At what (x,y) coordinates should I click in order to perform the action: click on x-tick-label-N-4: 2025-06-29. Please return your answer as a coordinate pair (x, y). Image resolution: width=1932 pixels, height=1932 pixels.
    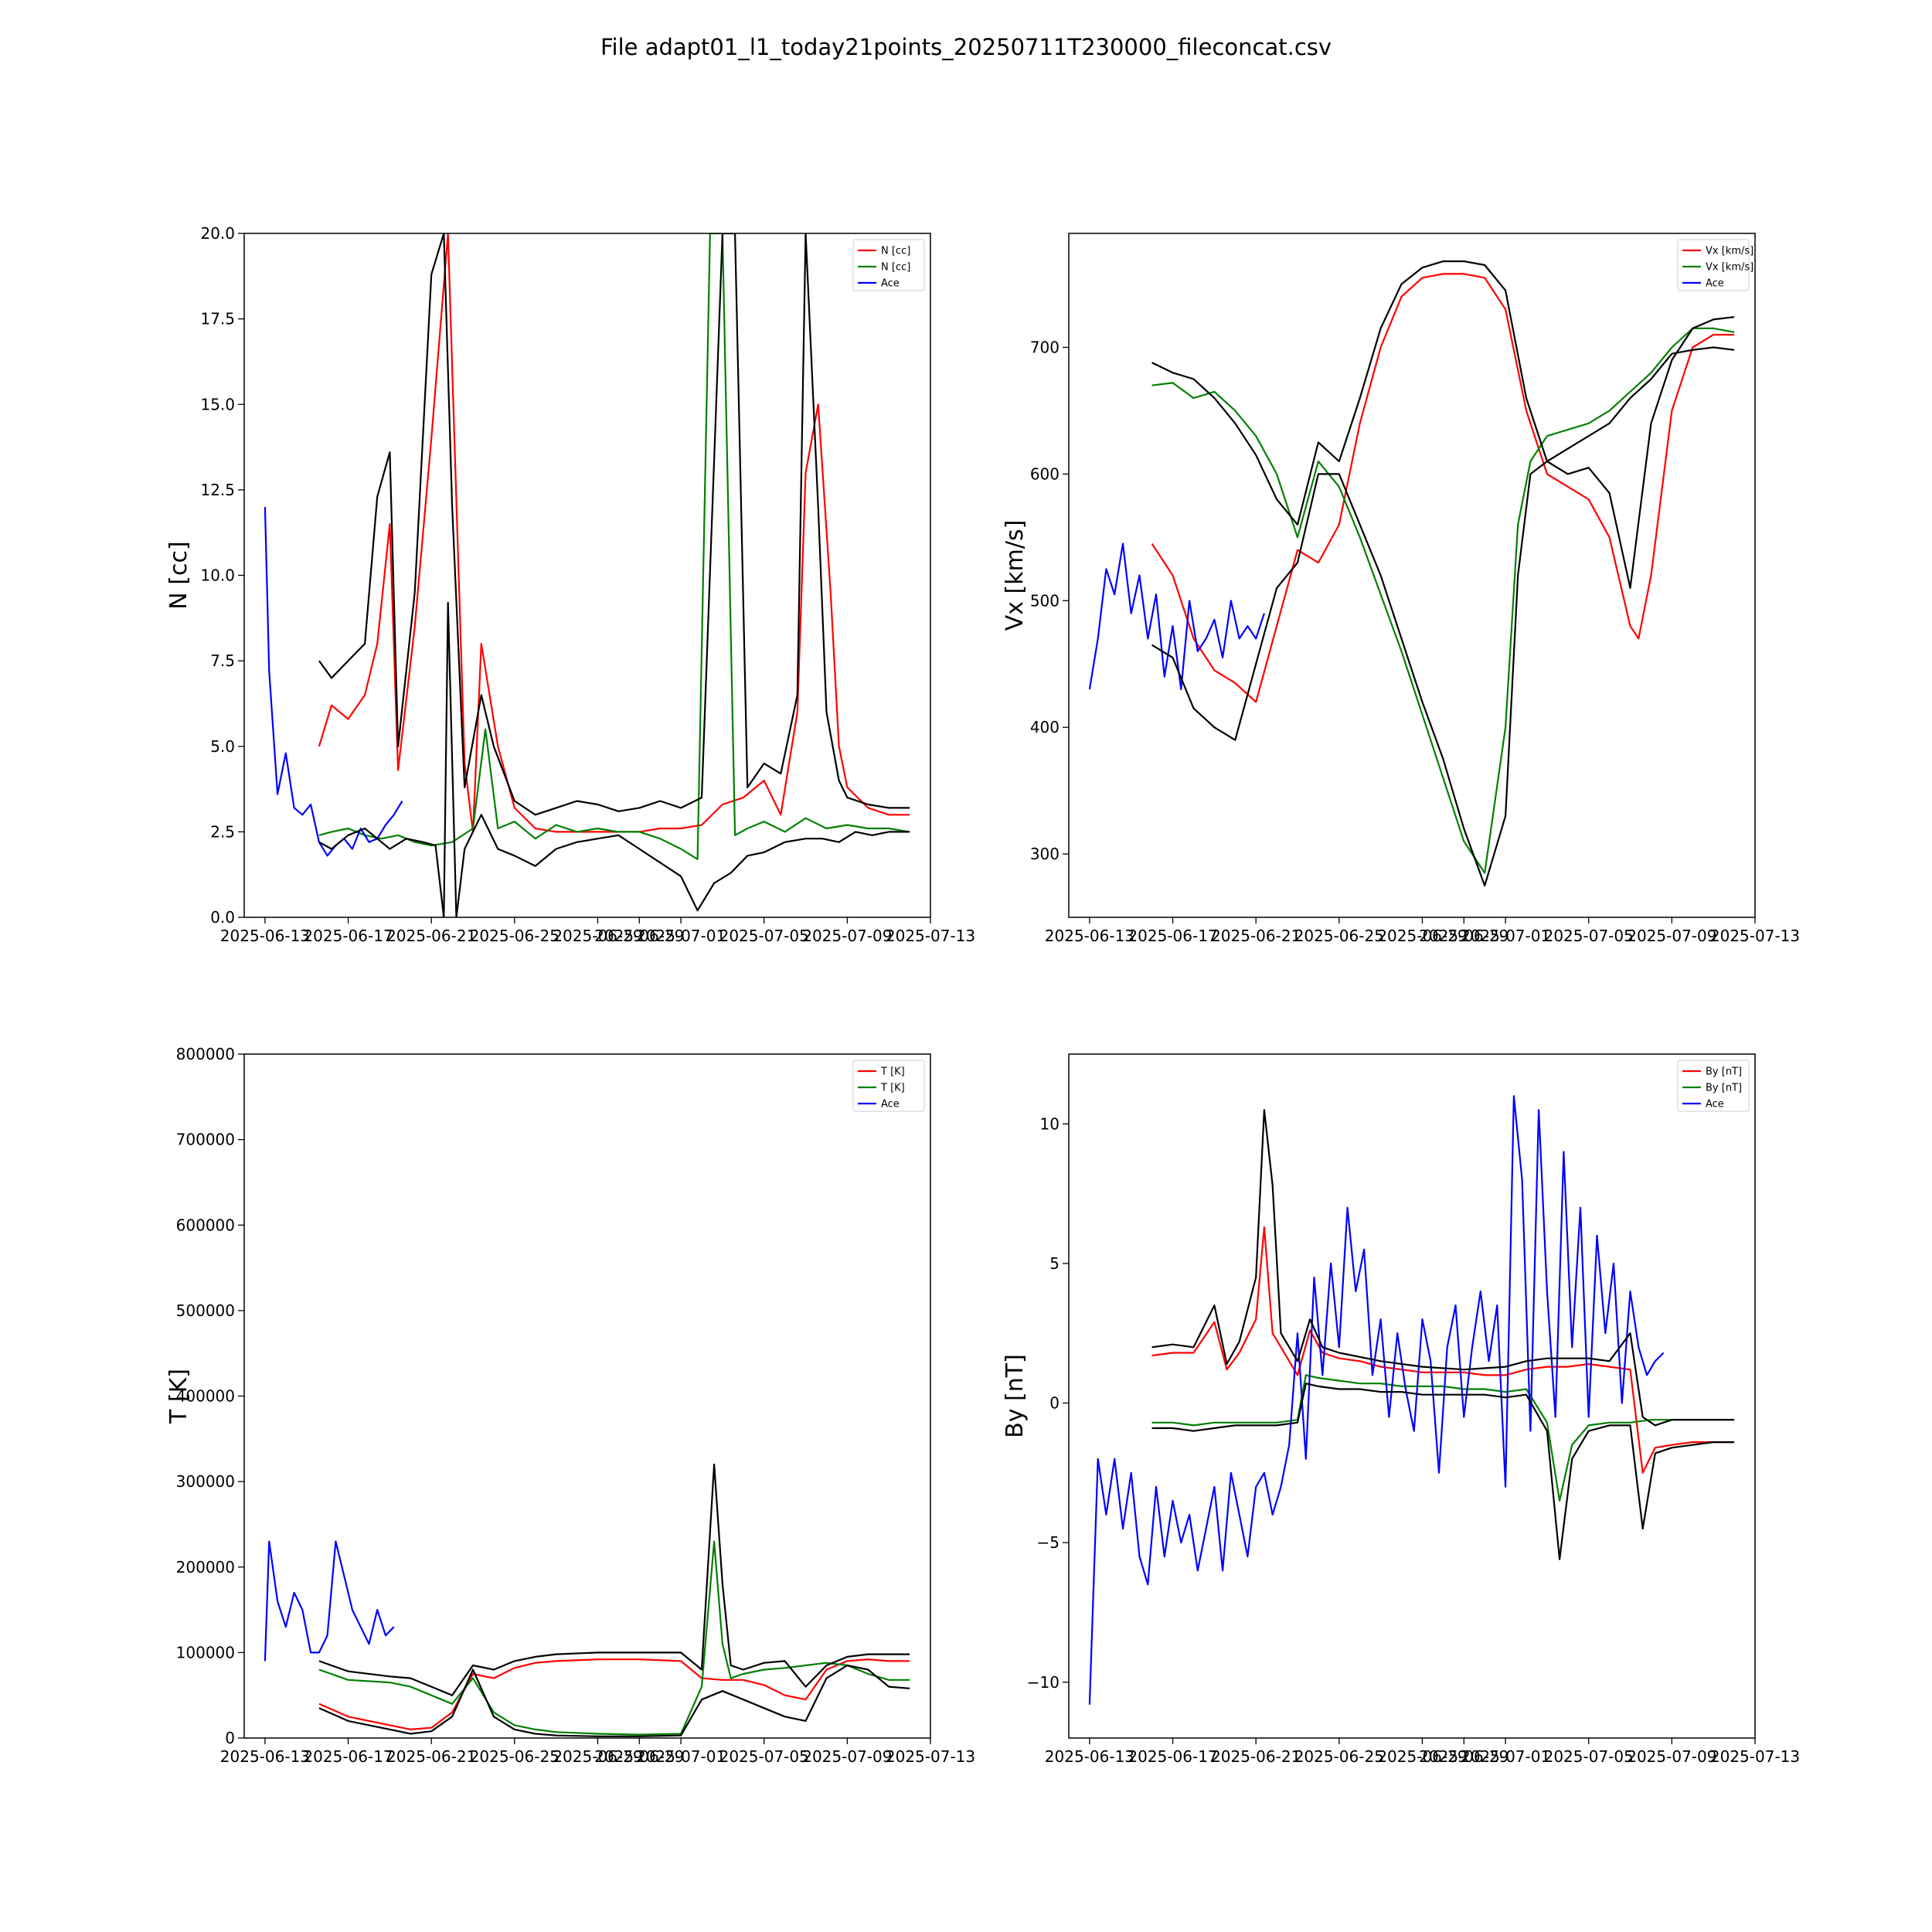
    Looking at the image, I should click on (597, 936).